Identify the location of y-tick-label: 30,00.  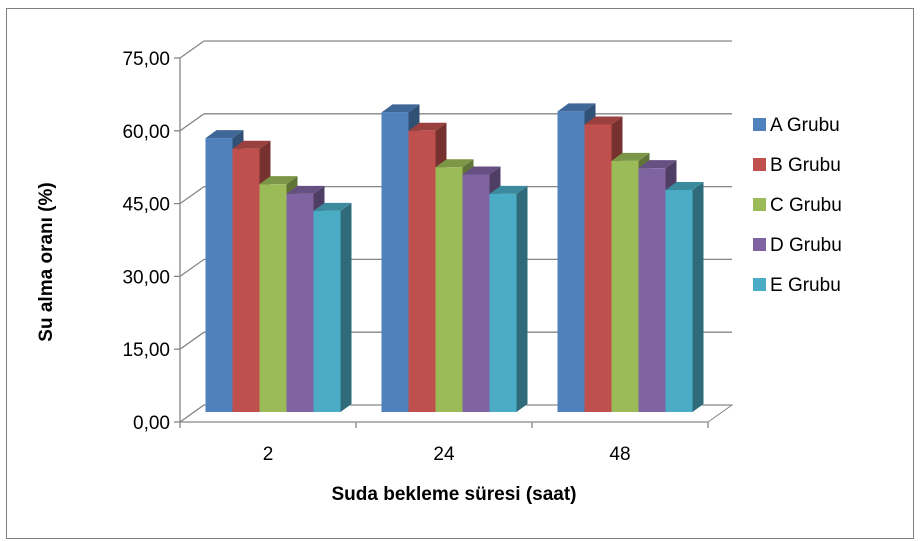
(146, 277).